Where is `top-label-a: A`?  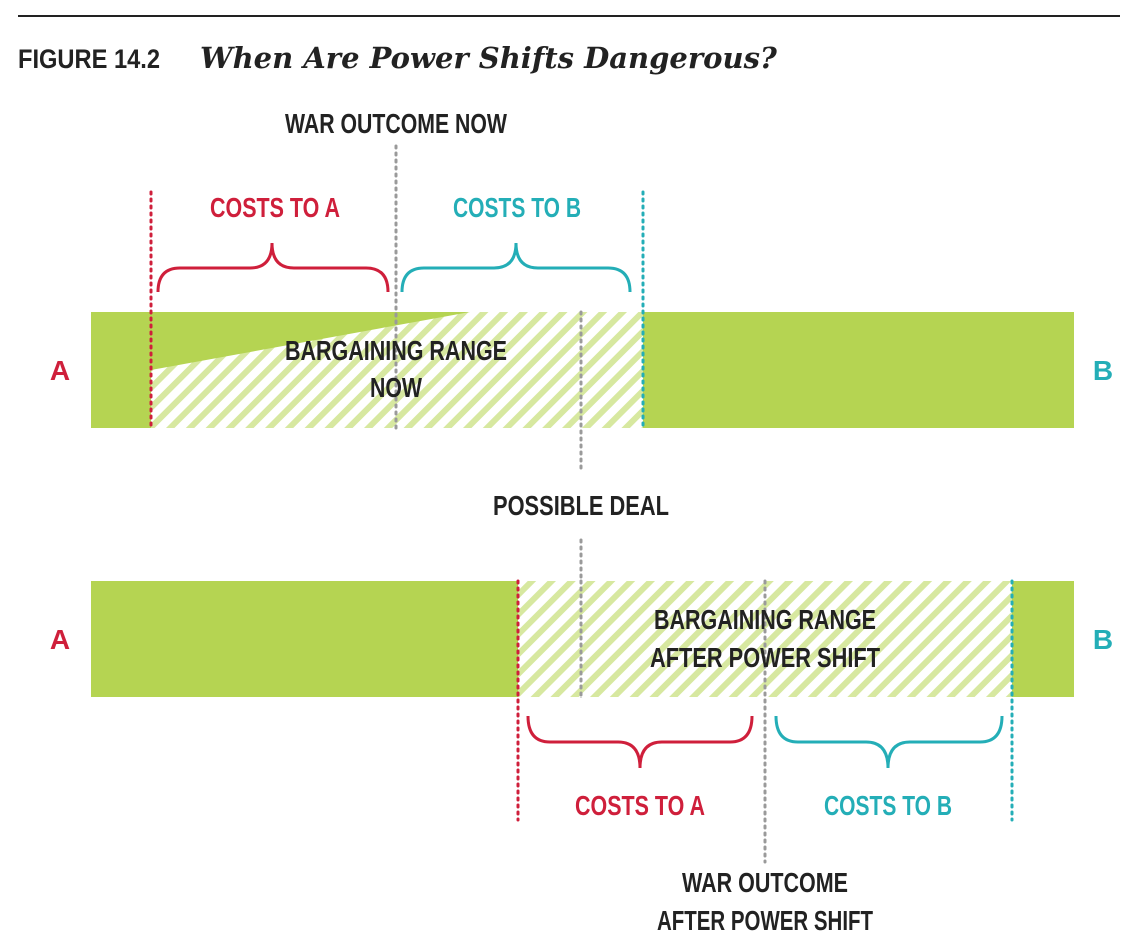
top-label-a: A is located at coordinates (60, 370).